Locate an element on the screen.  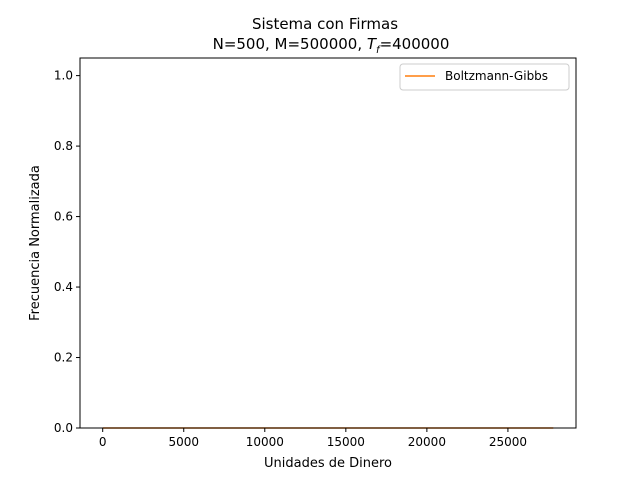
x-tick-label: 10000 is located at coordinates (265, 442).